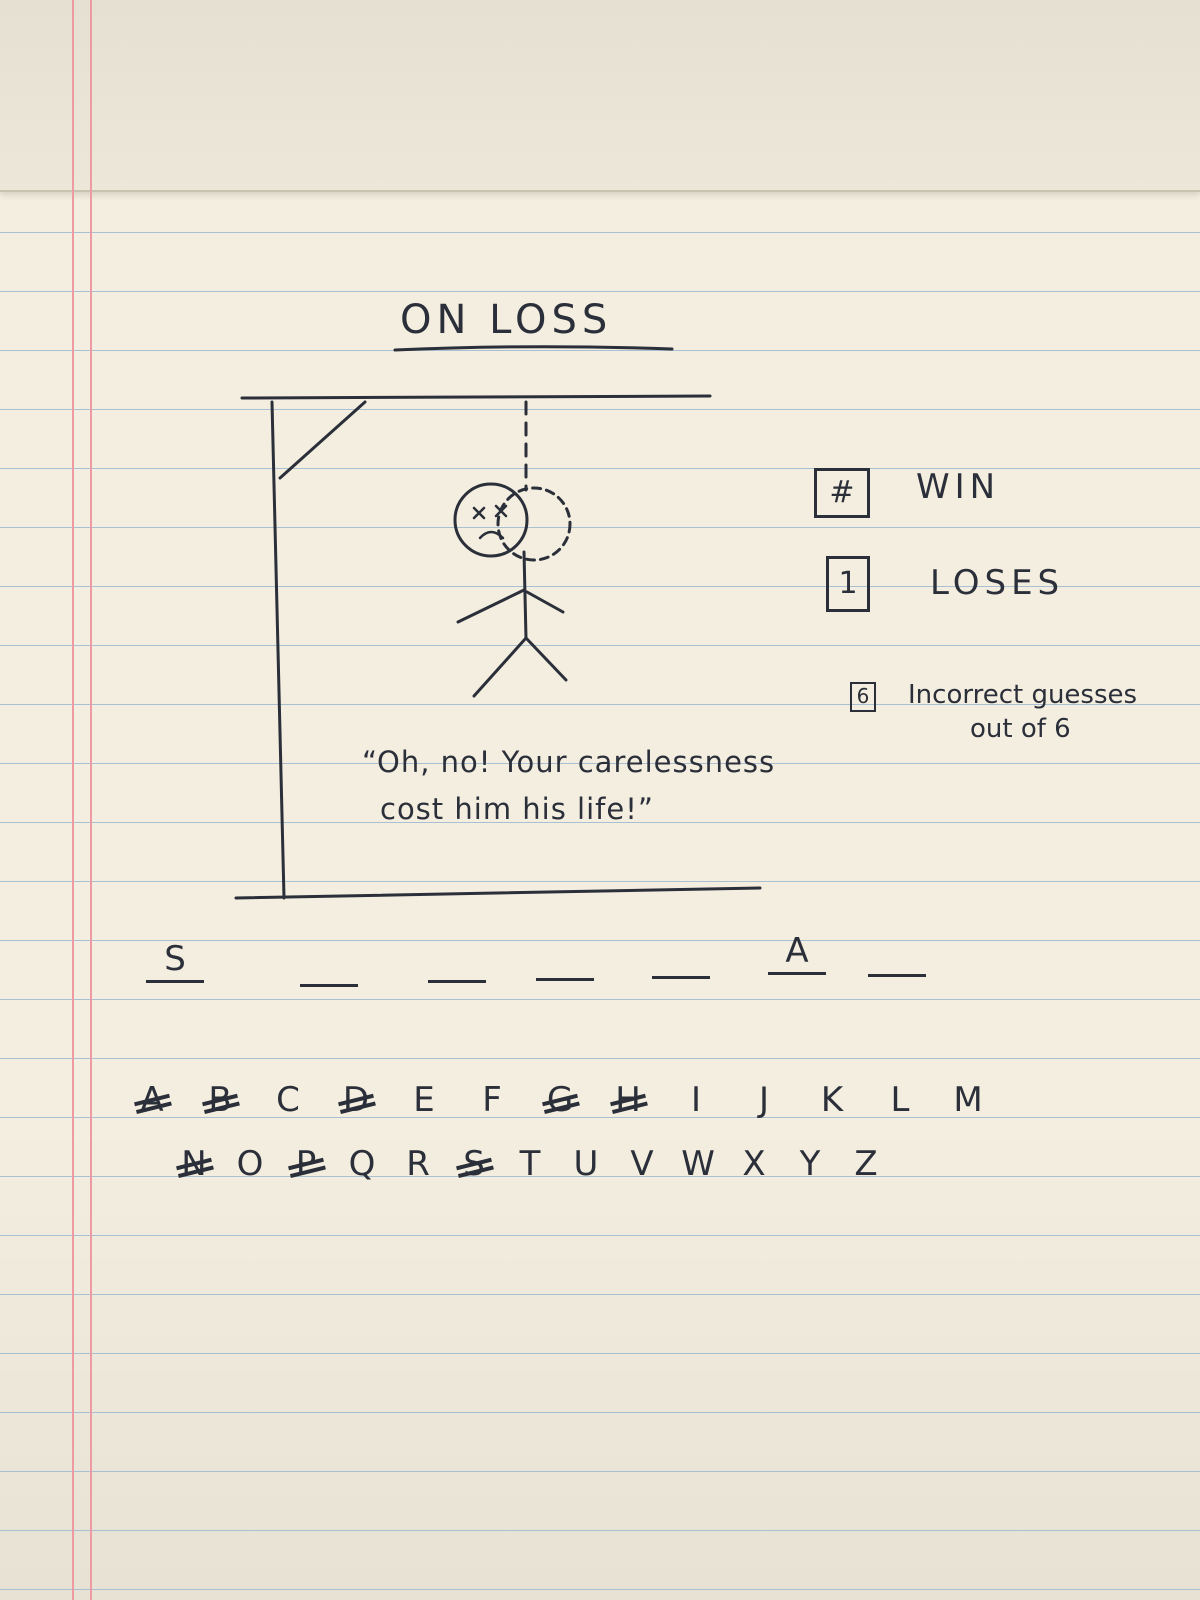 The height and width of the screenshot is (1600, 1200). What do you see at coordinates (696, 1100) in the screenshot?
I see `key-i: I` at bounding box center [696, 1100].